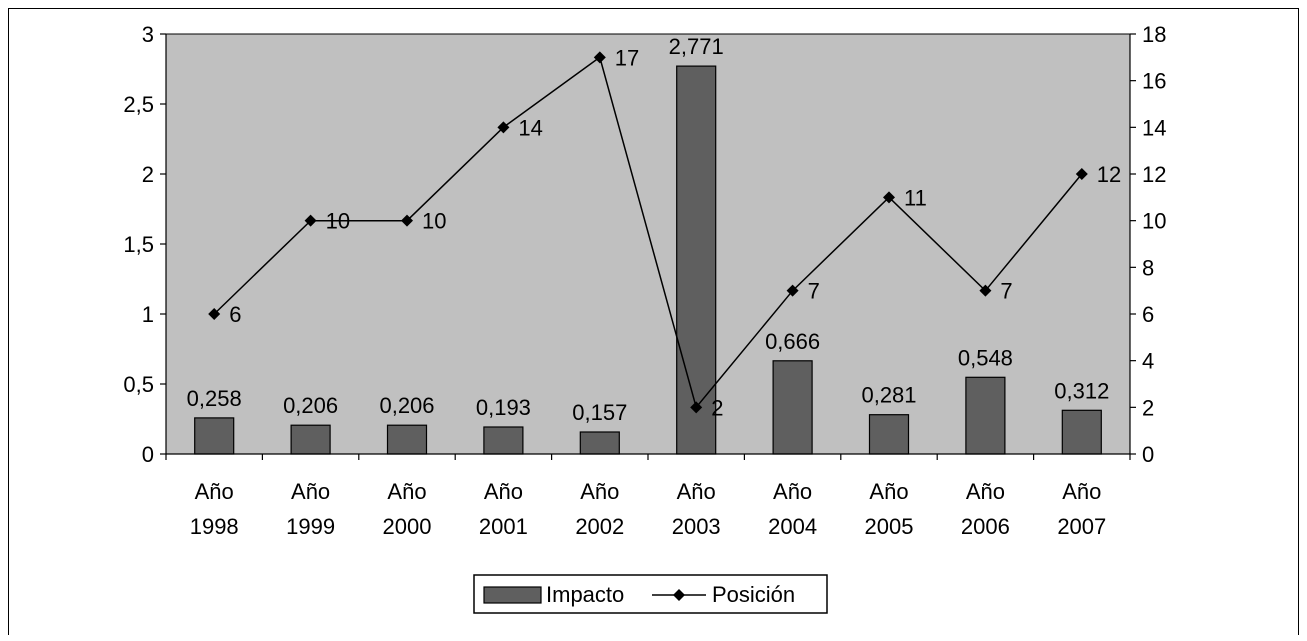 The width and height of the screenshot is (1307, 641). Describe the element at coordinates (696, 526) in the screenshot. I see `category-label-line2: 2003` at that location.